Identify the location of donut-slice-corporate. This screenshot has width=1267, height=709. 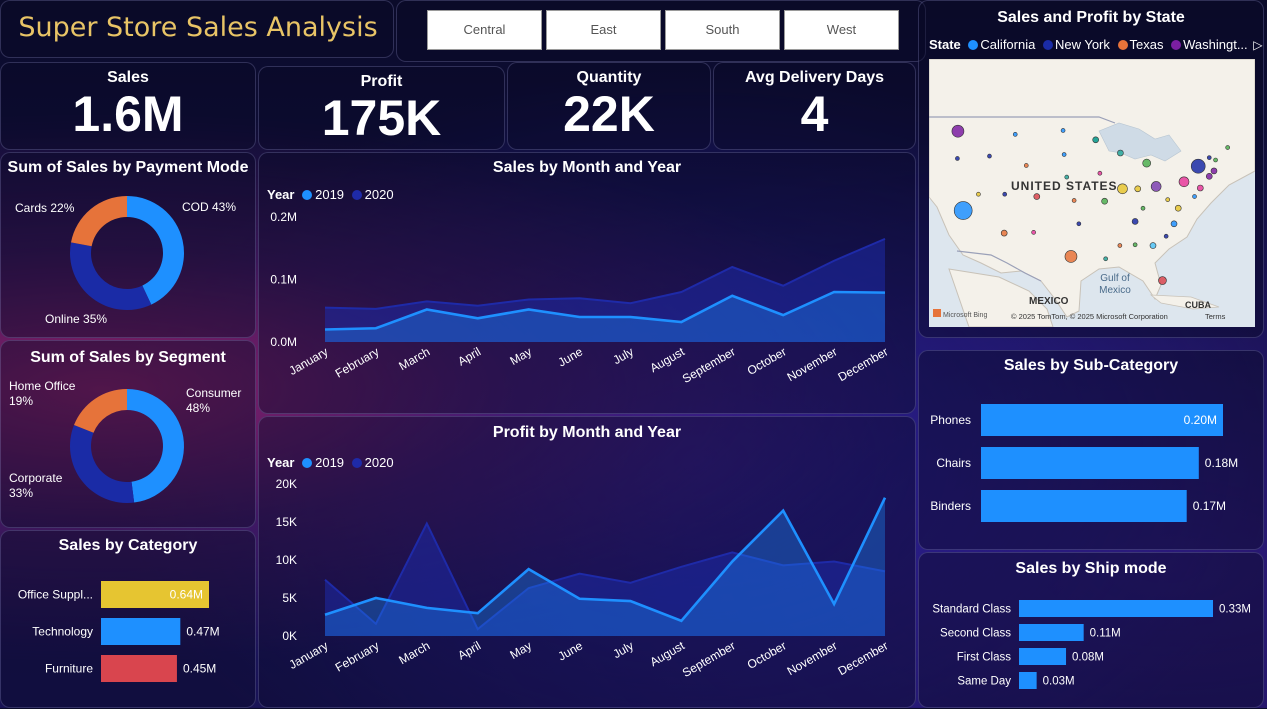
(102, 464).